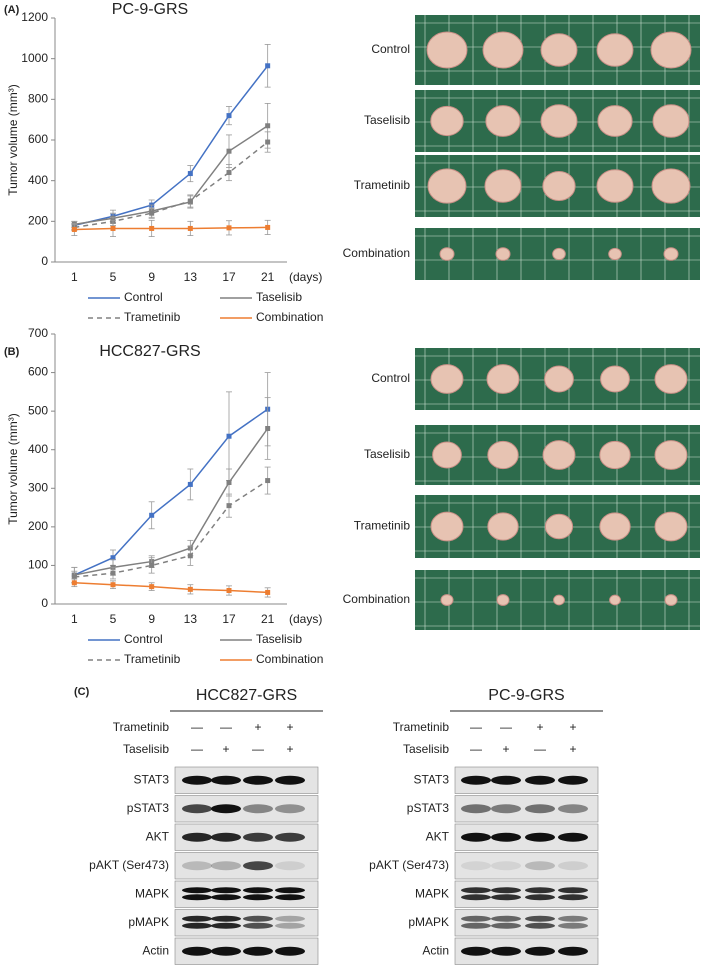 Image resolution: width=709 pixels, height=967 pixels. Describe the element at coordinates (438, 836) in the screenshot. I see `protein-label: AKT` at that location.